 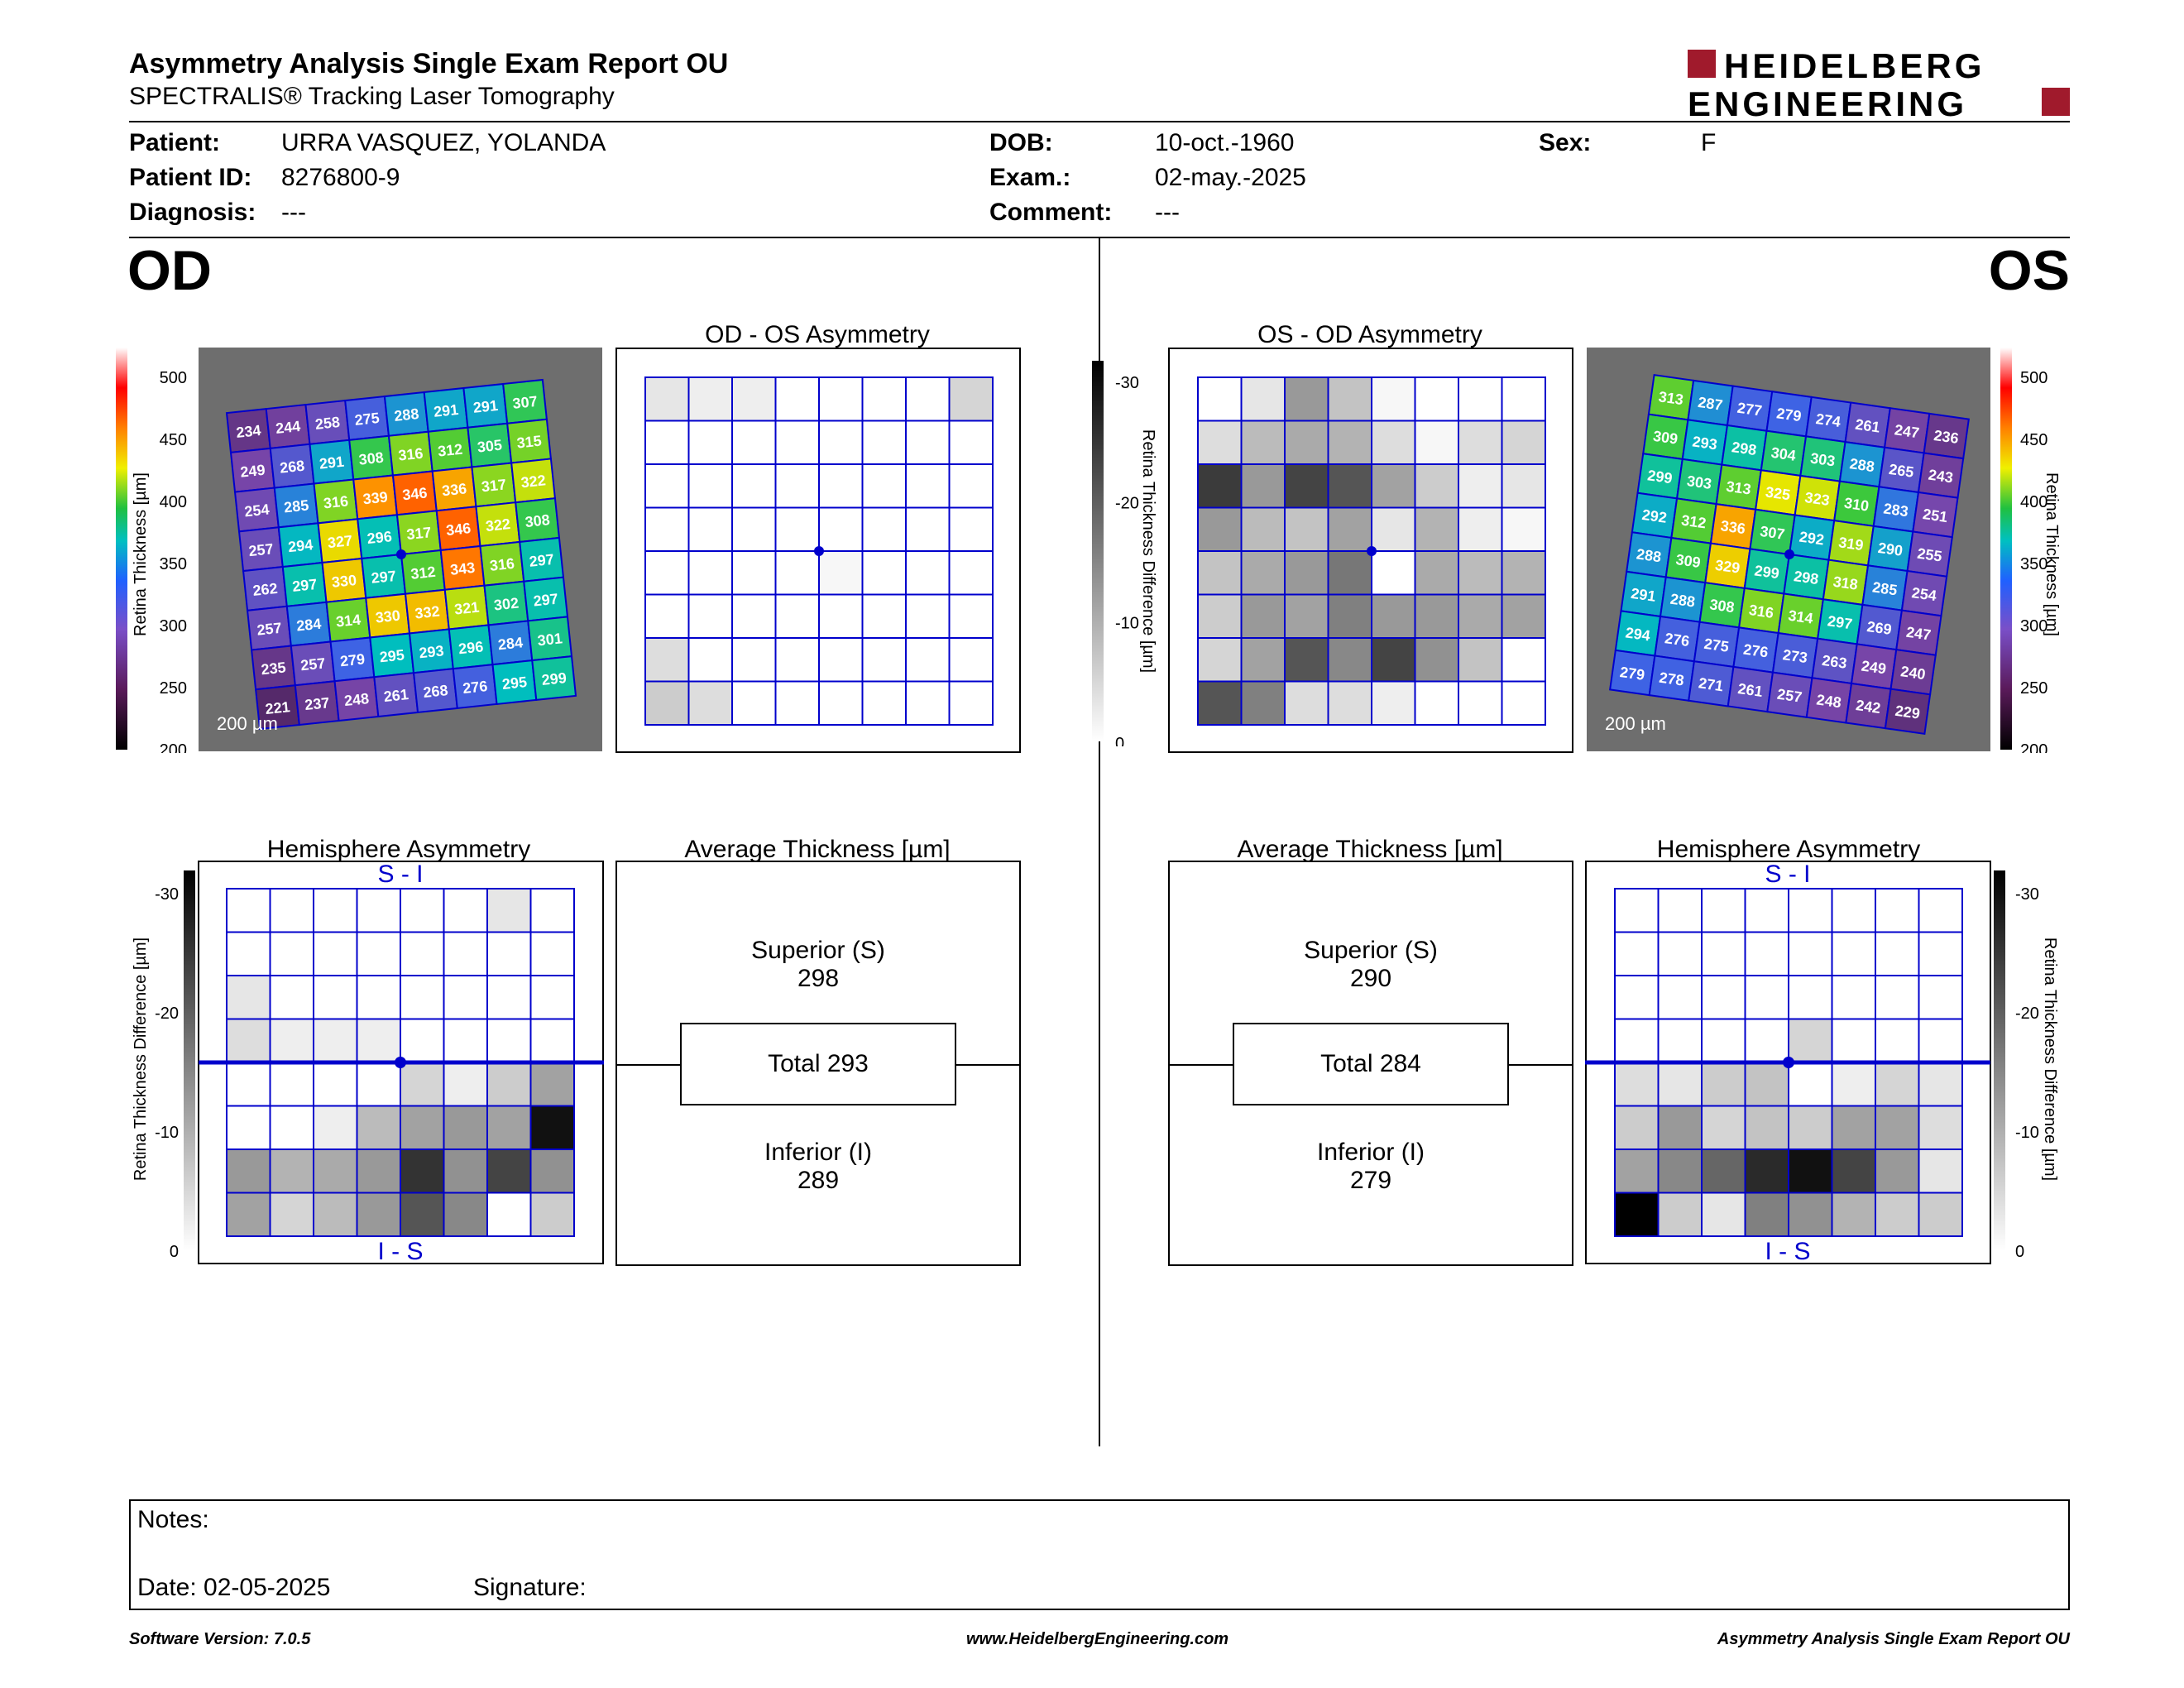 I want to click on od-hemi-top-label: S - I, so click(x=400, y=874).